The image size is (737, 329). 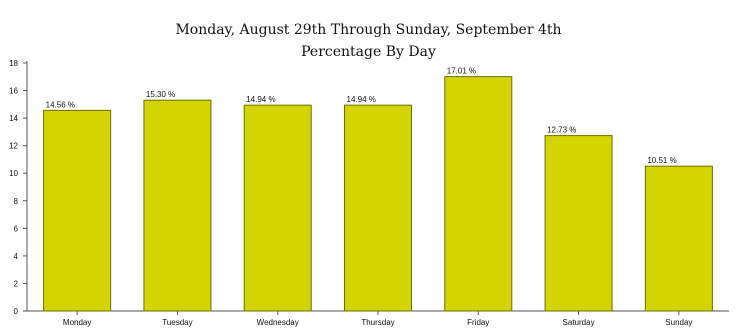 I want to click on data-label: 10.51 %, so click(x=661, y=160).